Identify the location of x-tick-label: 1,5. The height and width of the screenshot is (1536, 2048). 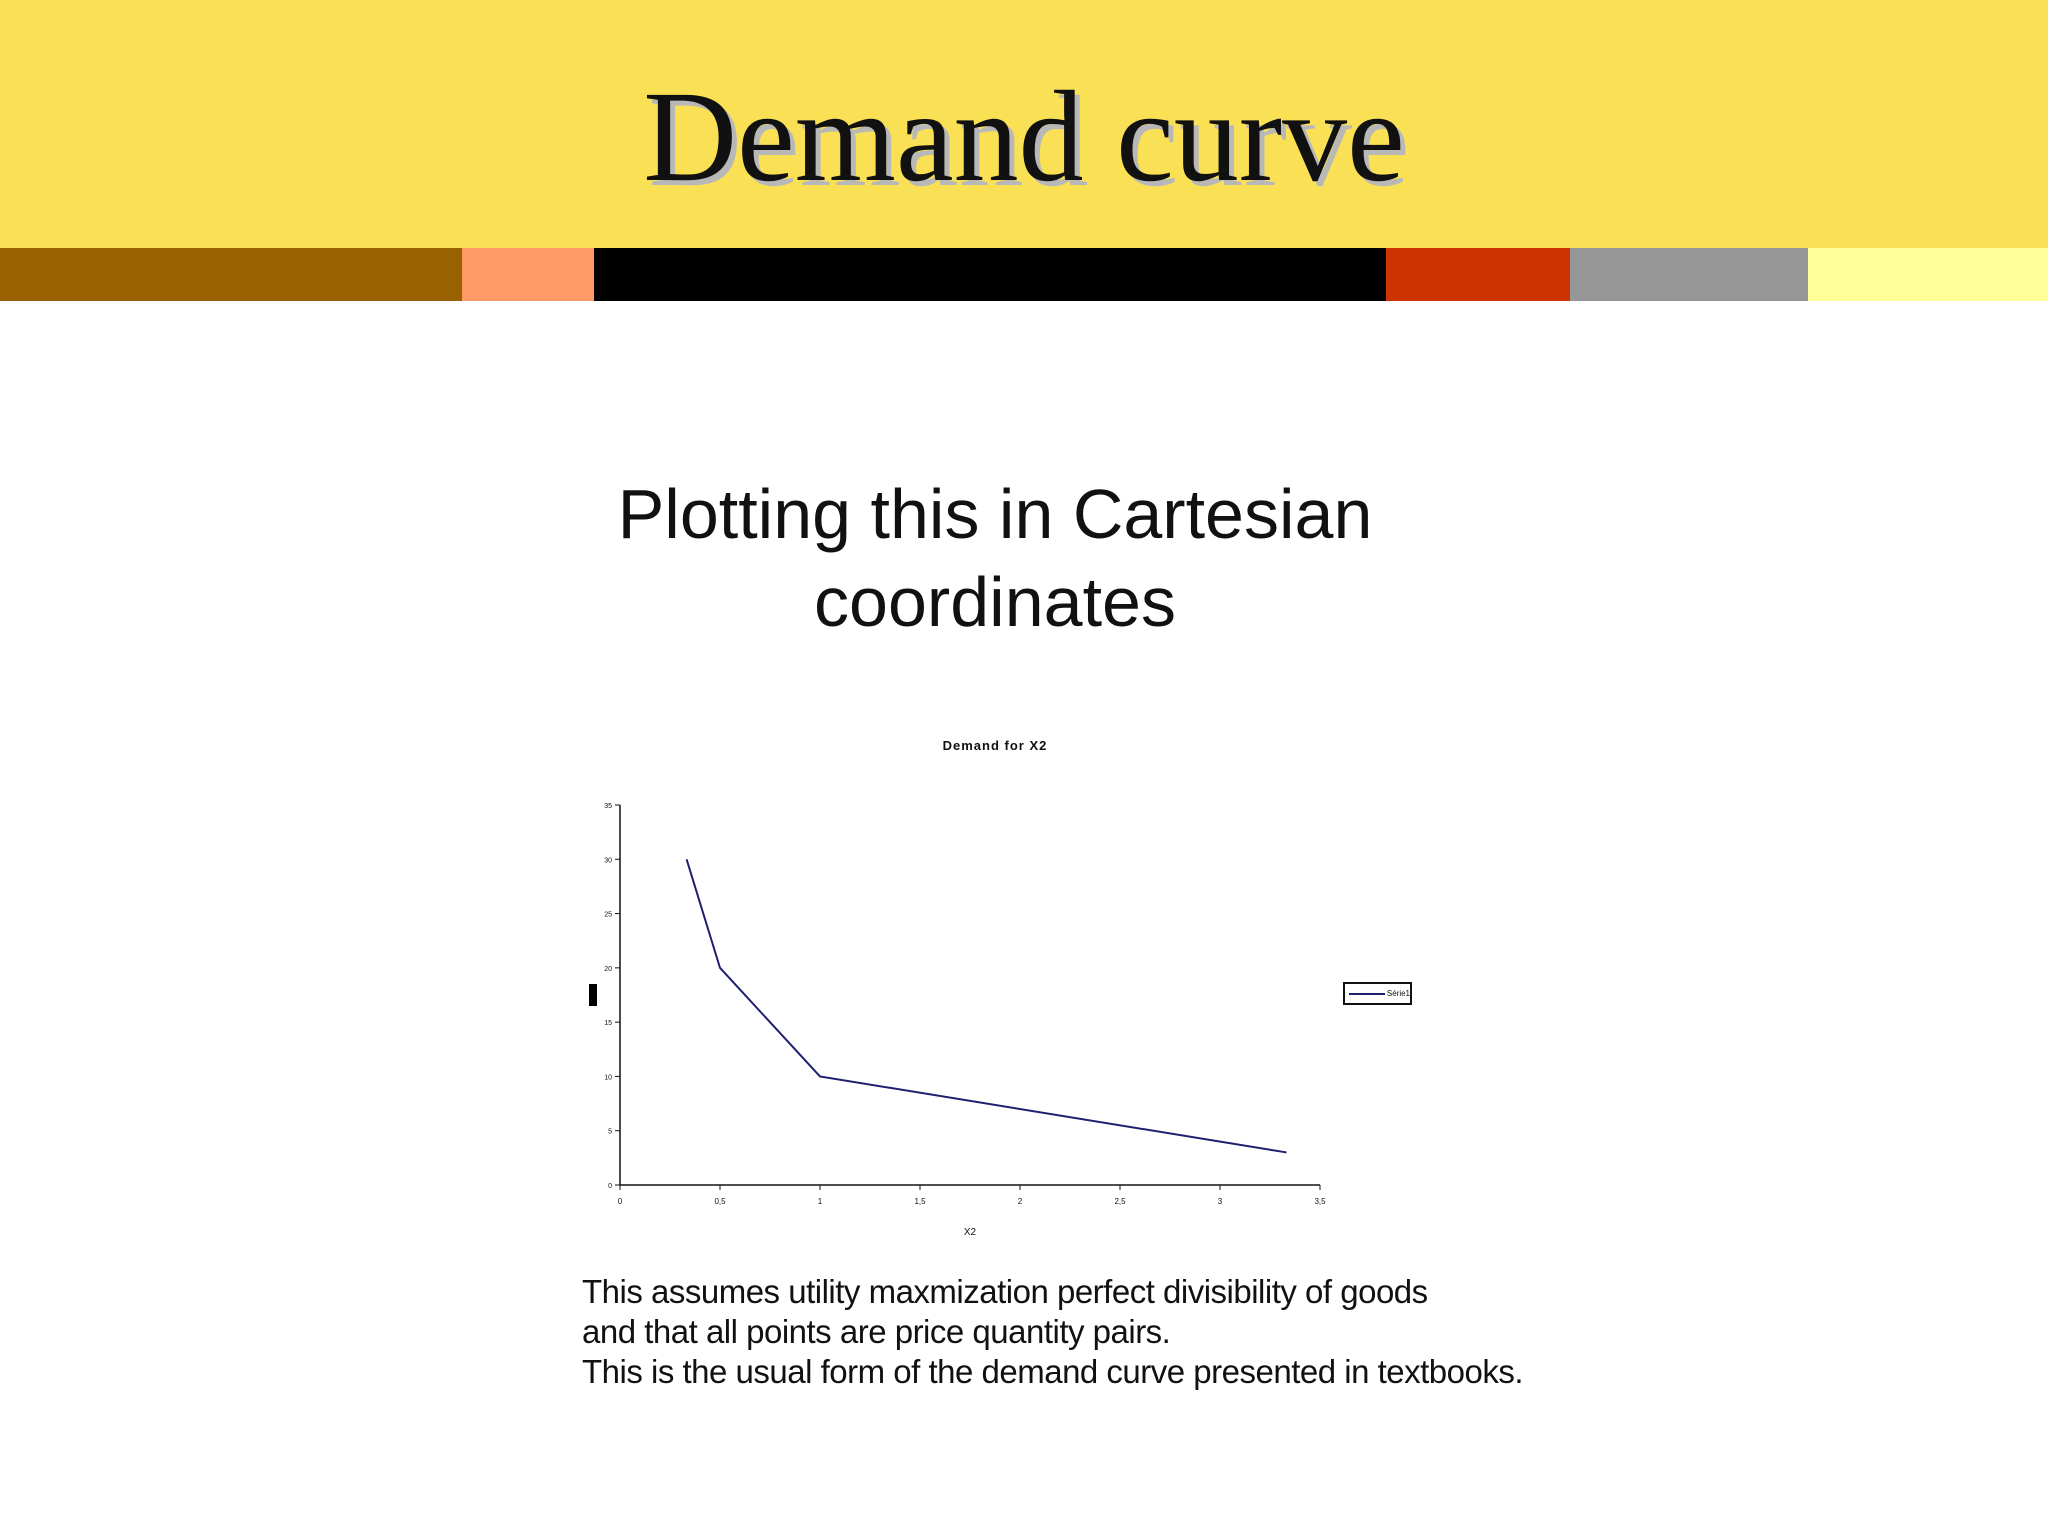
(920, 1201).